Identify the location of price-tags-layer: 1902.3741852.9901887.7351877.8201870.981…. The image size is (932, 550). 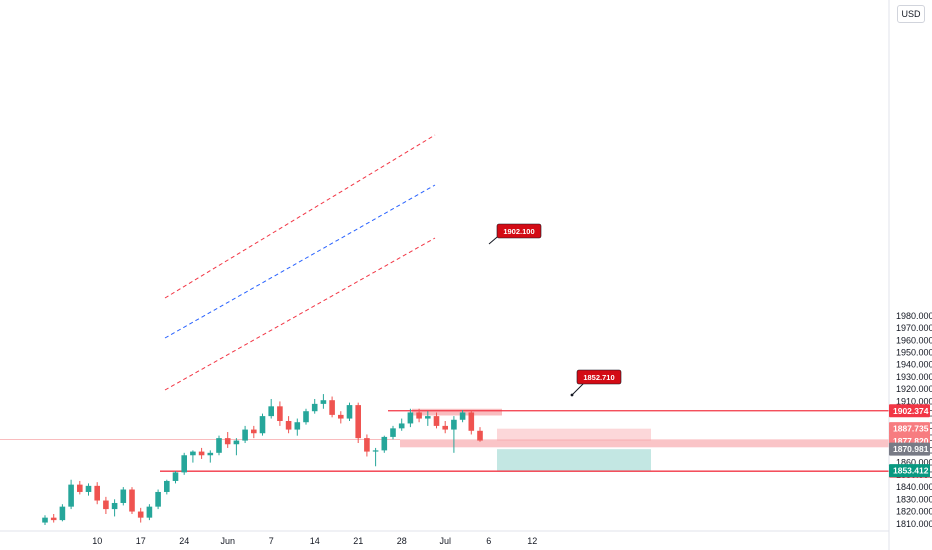
(909, 441).